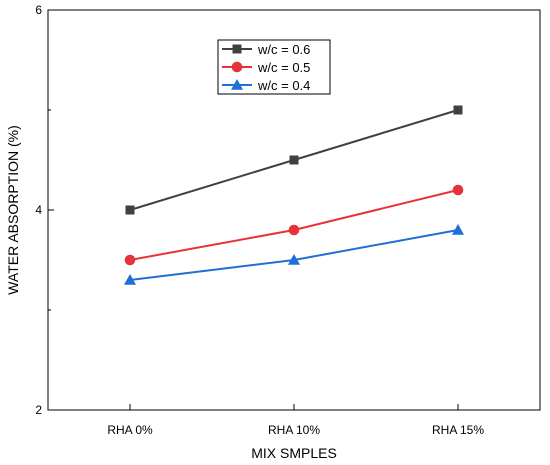 The height and width of the screenshot is (465, 550). I want to click on y-axis-title: WATER ABSORPTION (%), so click(13, 210).